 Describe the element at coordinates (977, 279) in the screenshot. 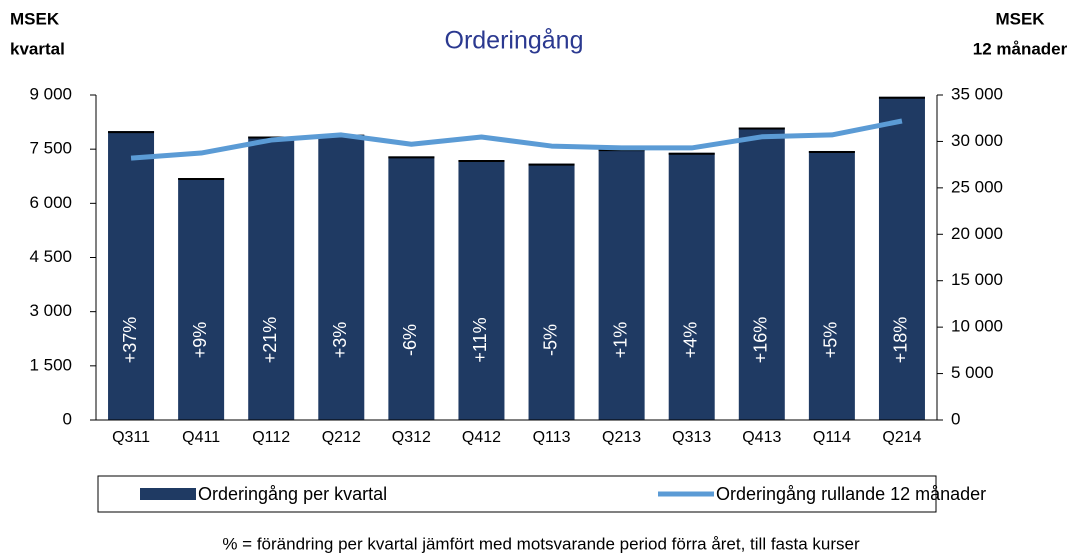

I see `y2-tick-label: 15 000` at that location.